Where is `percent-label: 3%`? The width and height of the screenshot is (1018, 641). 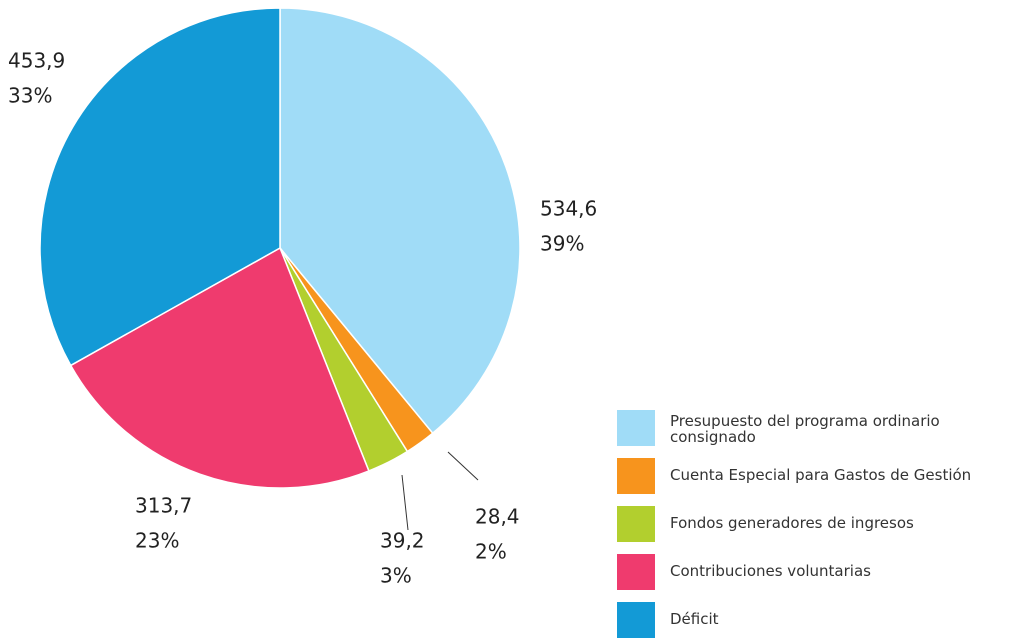 percent-label: 3% is located at coordinates (396, 576).